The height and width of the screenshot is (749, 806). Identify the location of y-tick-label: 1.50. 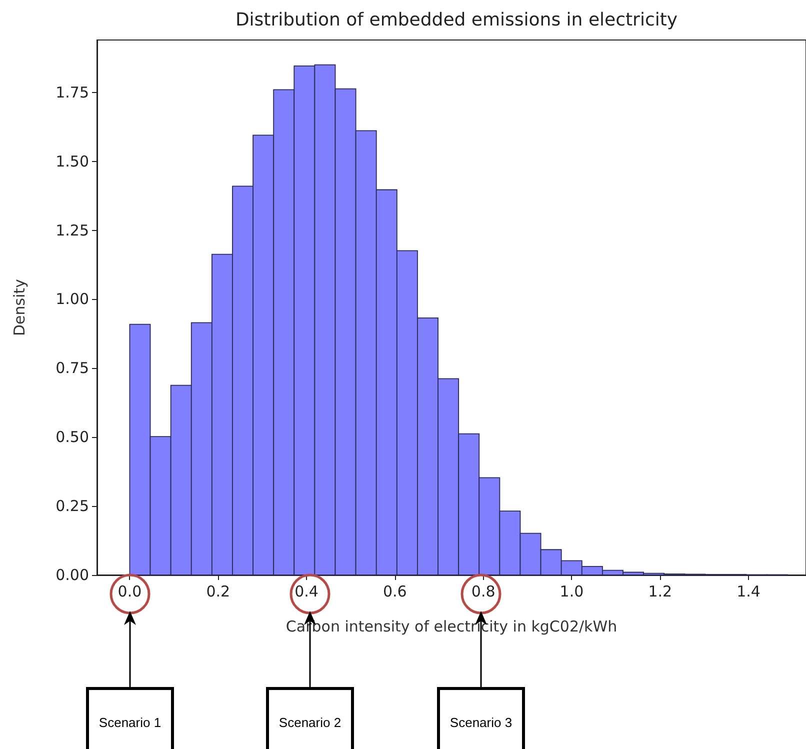
(72, 161).